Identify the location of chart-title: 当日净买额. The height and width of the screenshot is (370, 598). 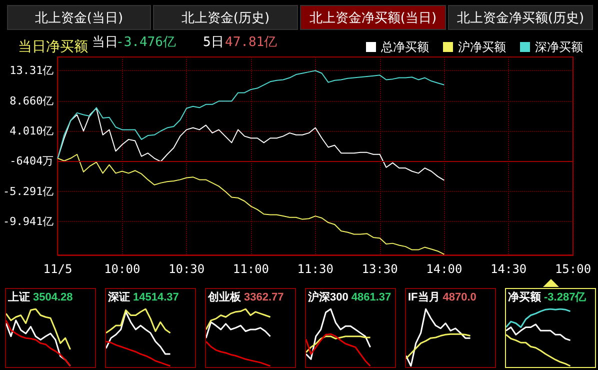
(53, 46).